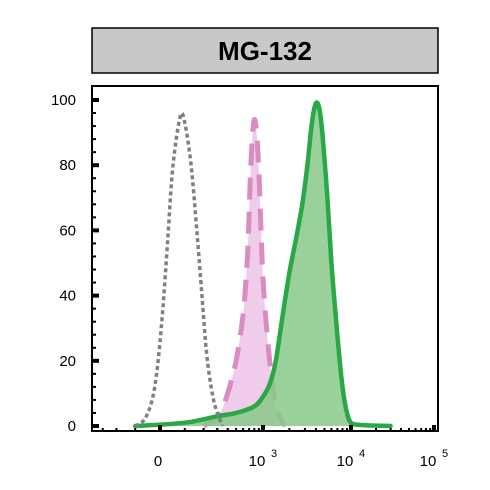  Describe the element at coordinates (67, 361) in the screenshot. I see `y-tick-label: 20` at that location.